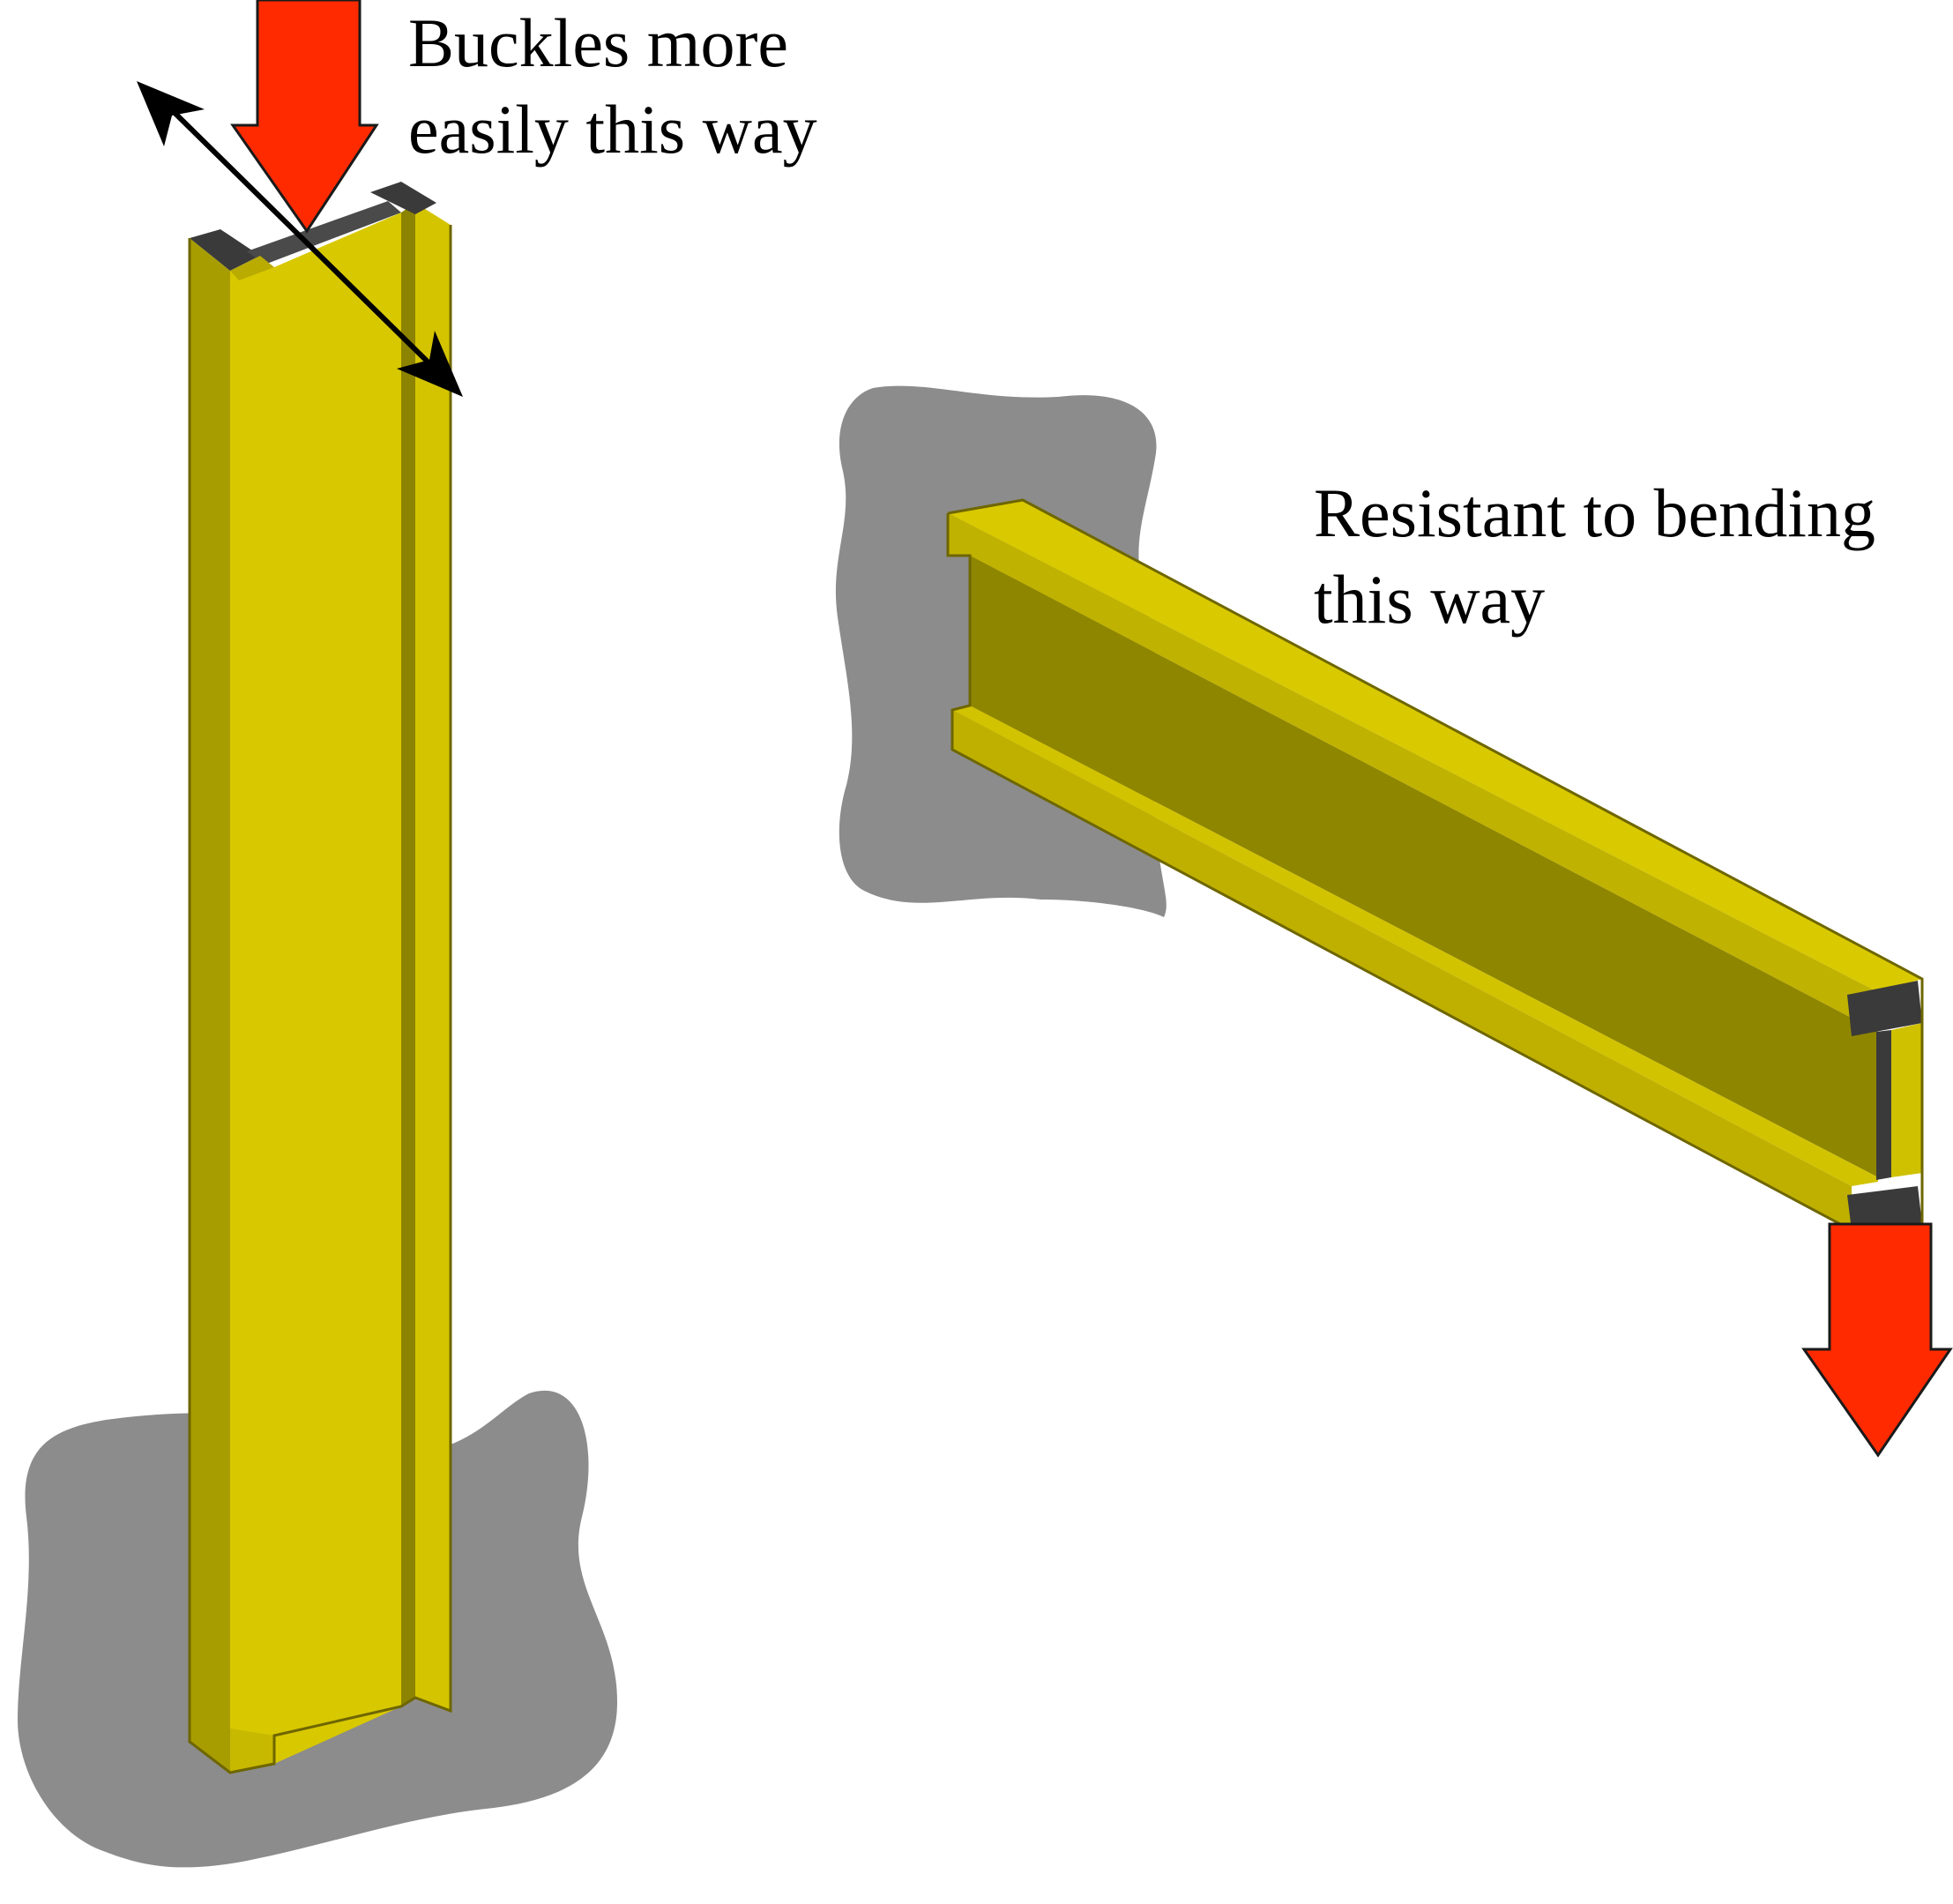 The image size is (1953, 1904). What do you see at coordinates (225, 250) in the screenshot?
I see `column-top-cap-left` at bounding box center [225, 250].